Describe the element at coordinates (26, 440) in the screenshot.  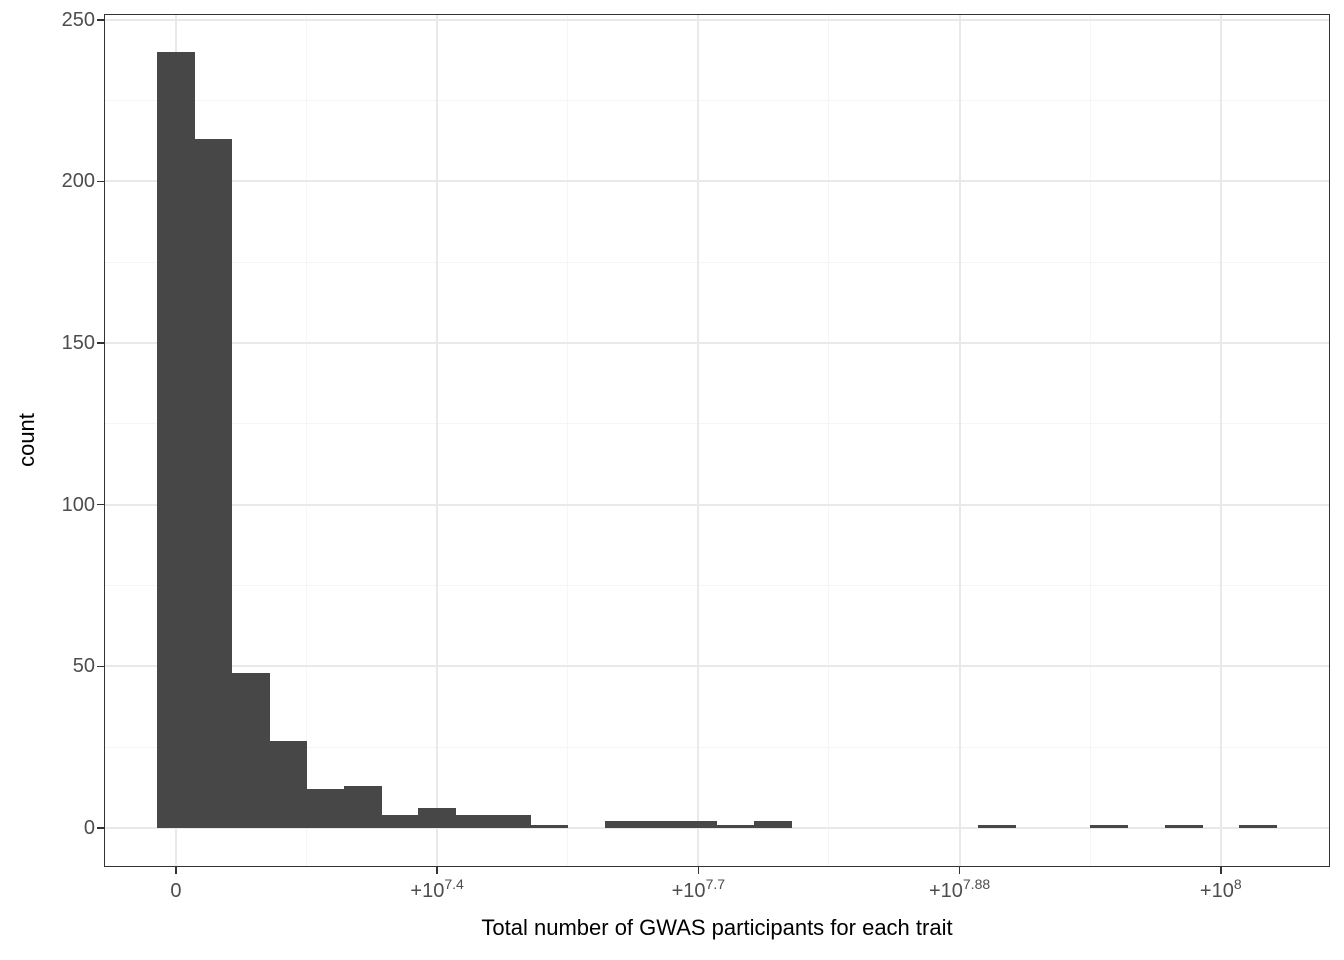
I see `y-axis-title: count` at that location.